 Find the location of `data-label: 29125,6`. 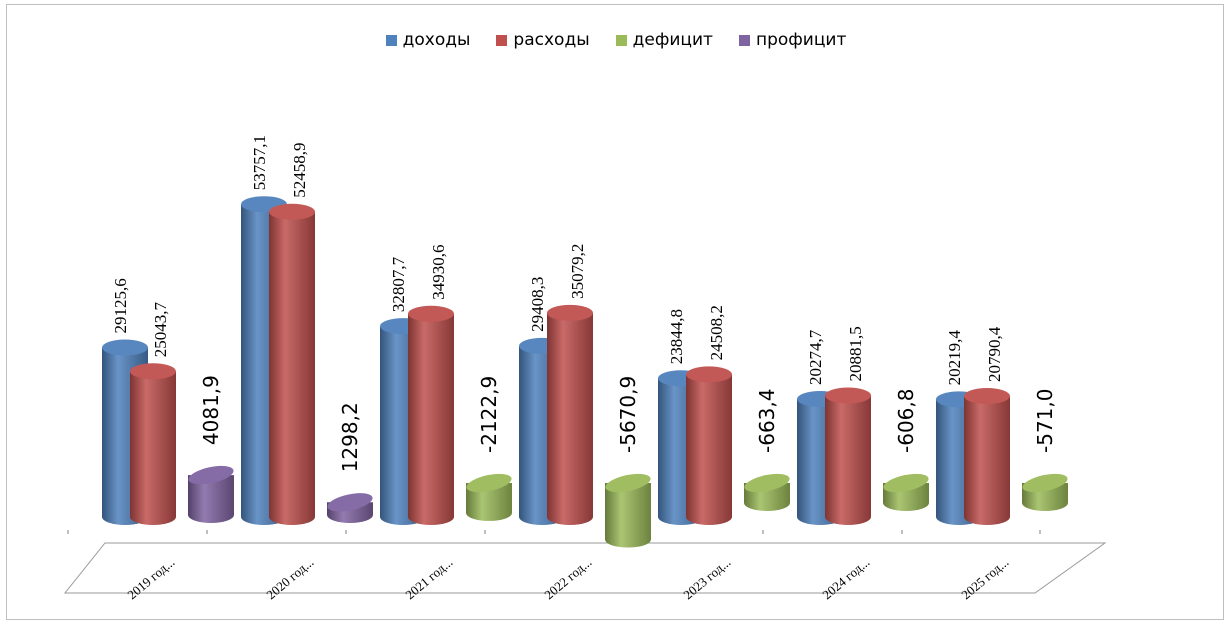

data-label: 29125,6 is located at coordinates (120, 305).